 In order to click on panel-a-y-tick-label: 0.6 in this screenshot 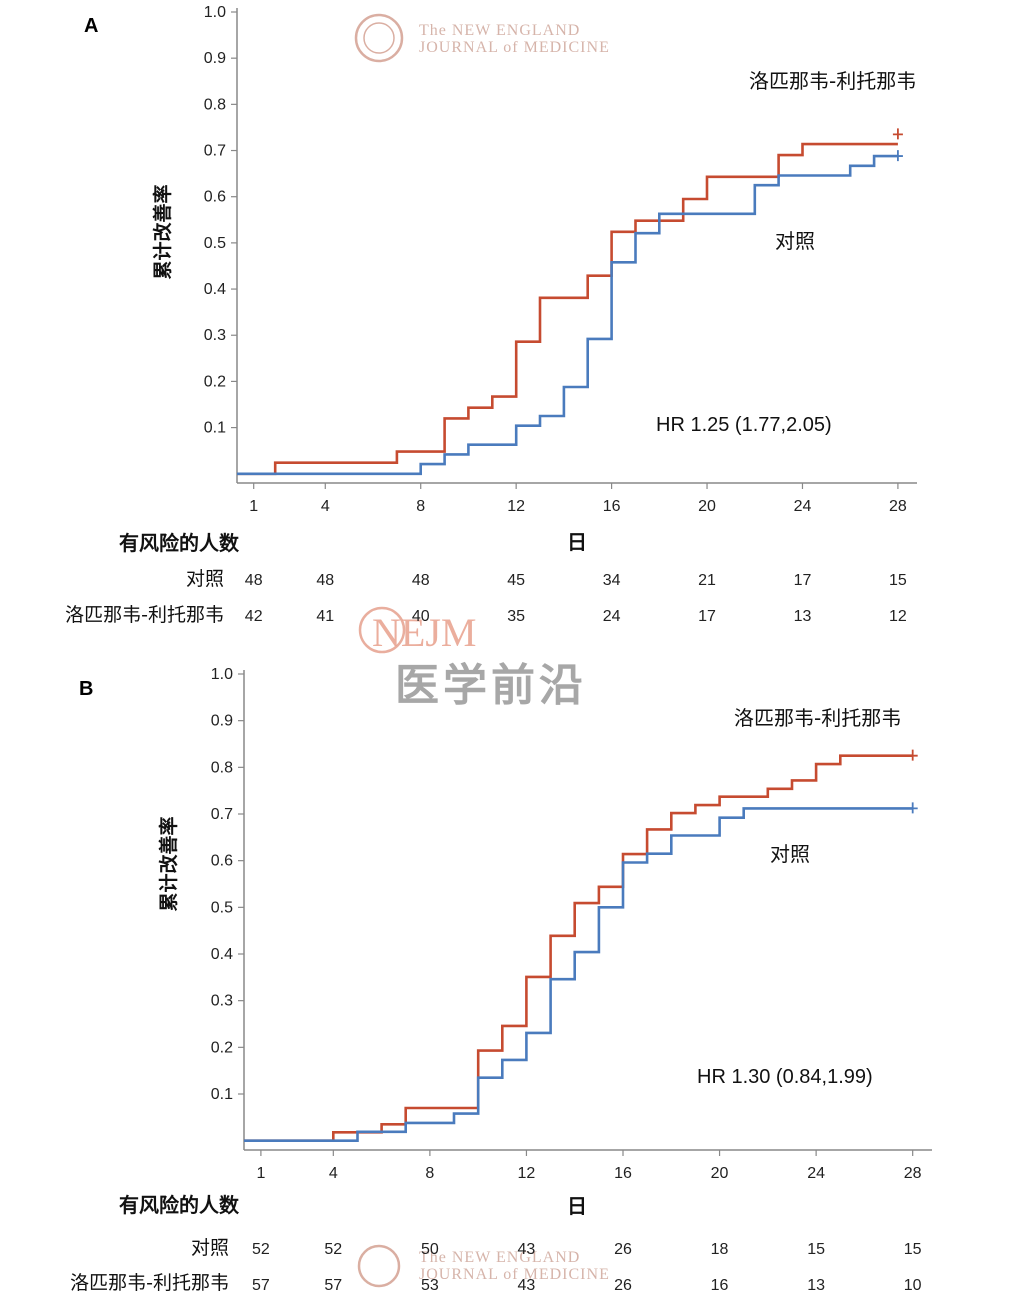, I will do `click(215, 197)`.